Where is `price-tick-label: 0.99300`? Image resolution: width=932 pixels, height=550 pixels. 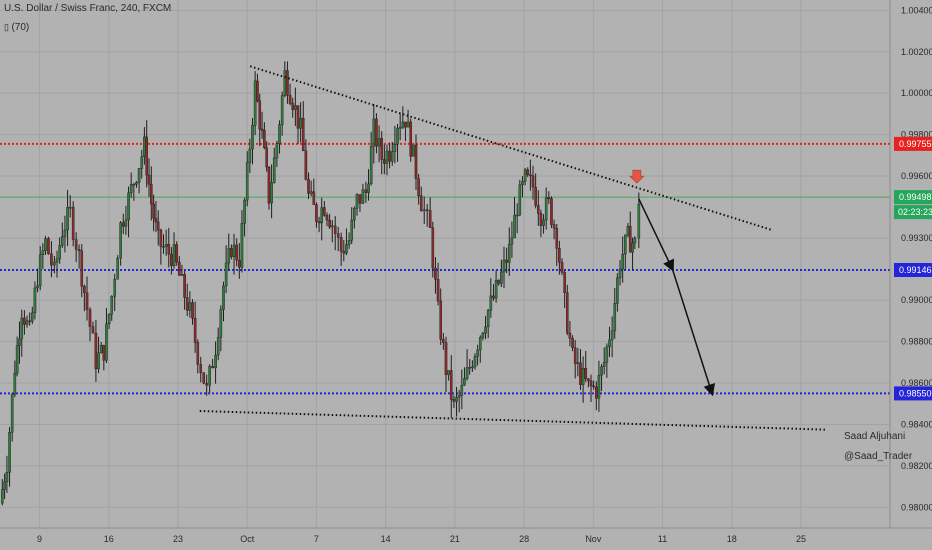
price-tick-label: 0.99300 is located at coordinates (916, 238).